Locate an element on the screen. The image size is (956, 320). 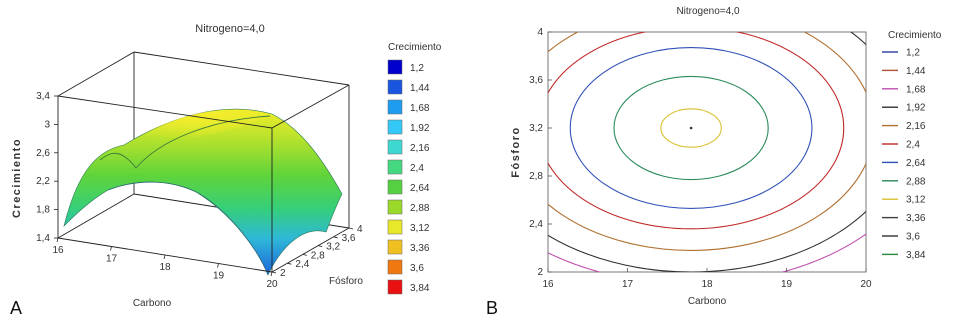
legend-label: 1,2 is located at coordinates (913, 53).